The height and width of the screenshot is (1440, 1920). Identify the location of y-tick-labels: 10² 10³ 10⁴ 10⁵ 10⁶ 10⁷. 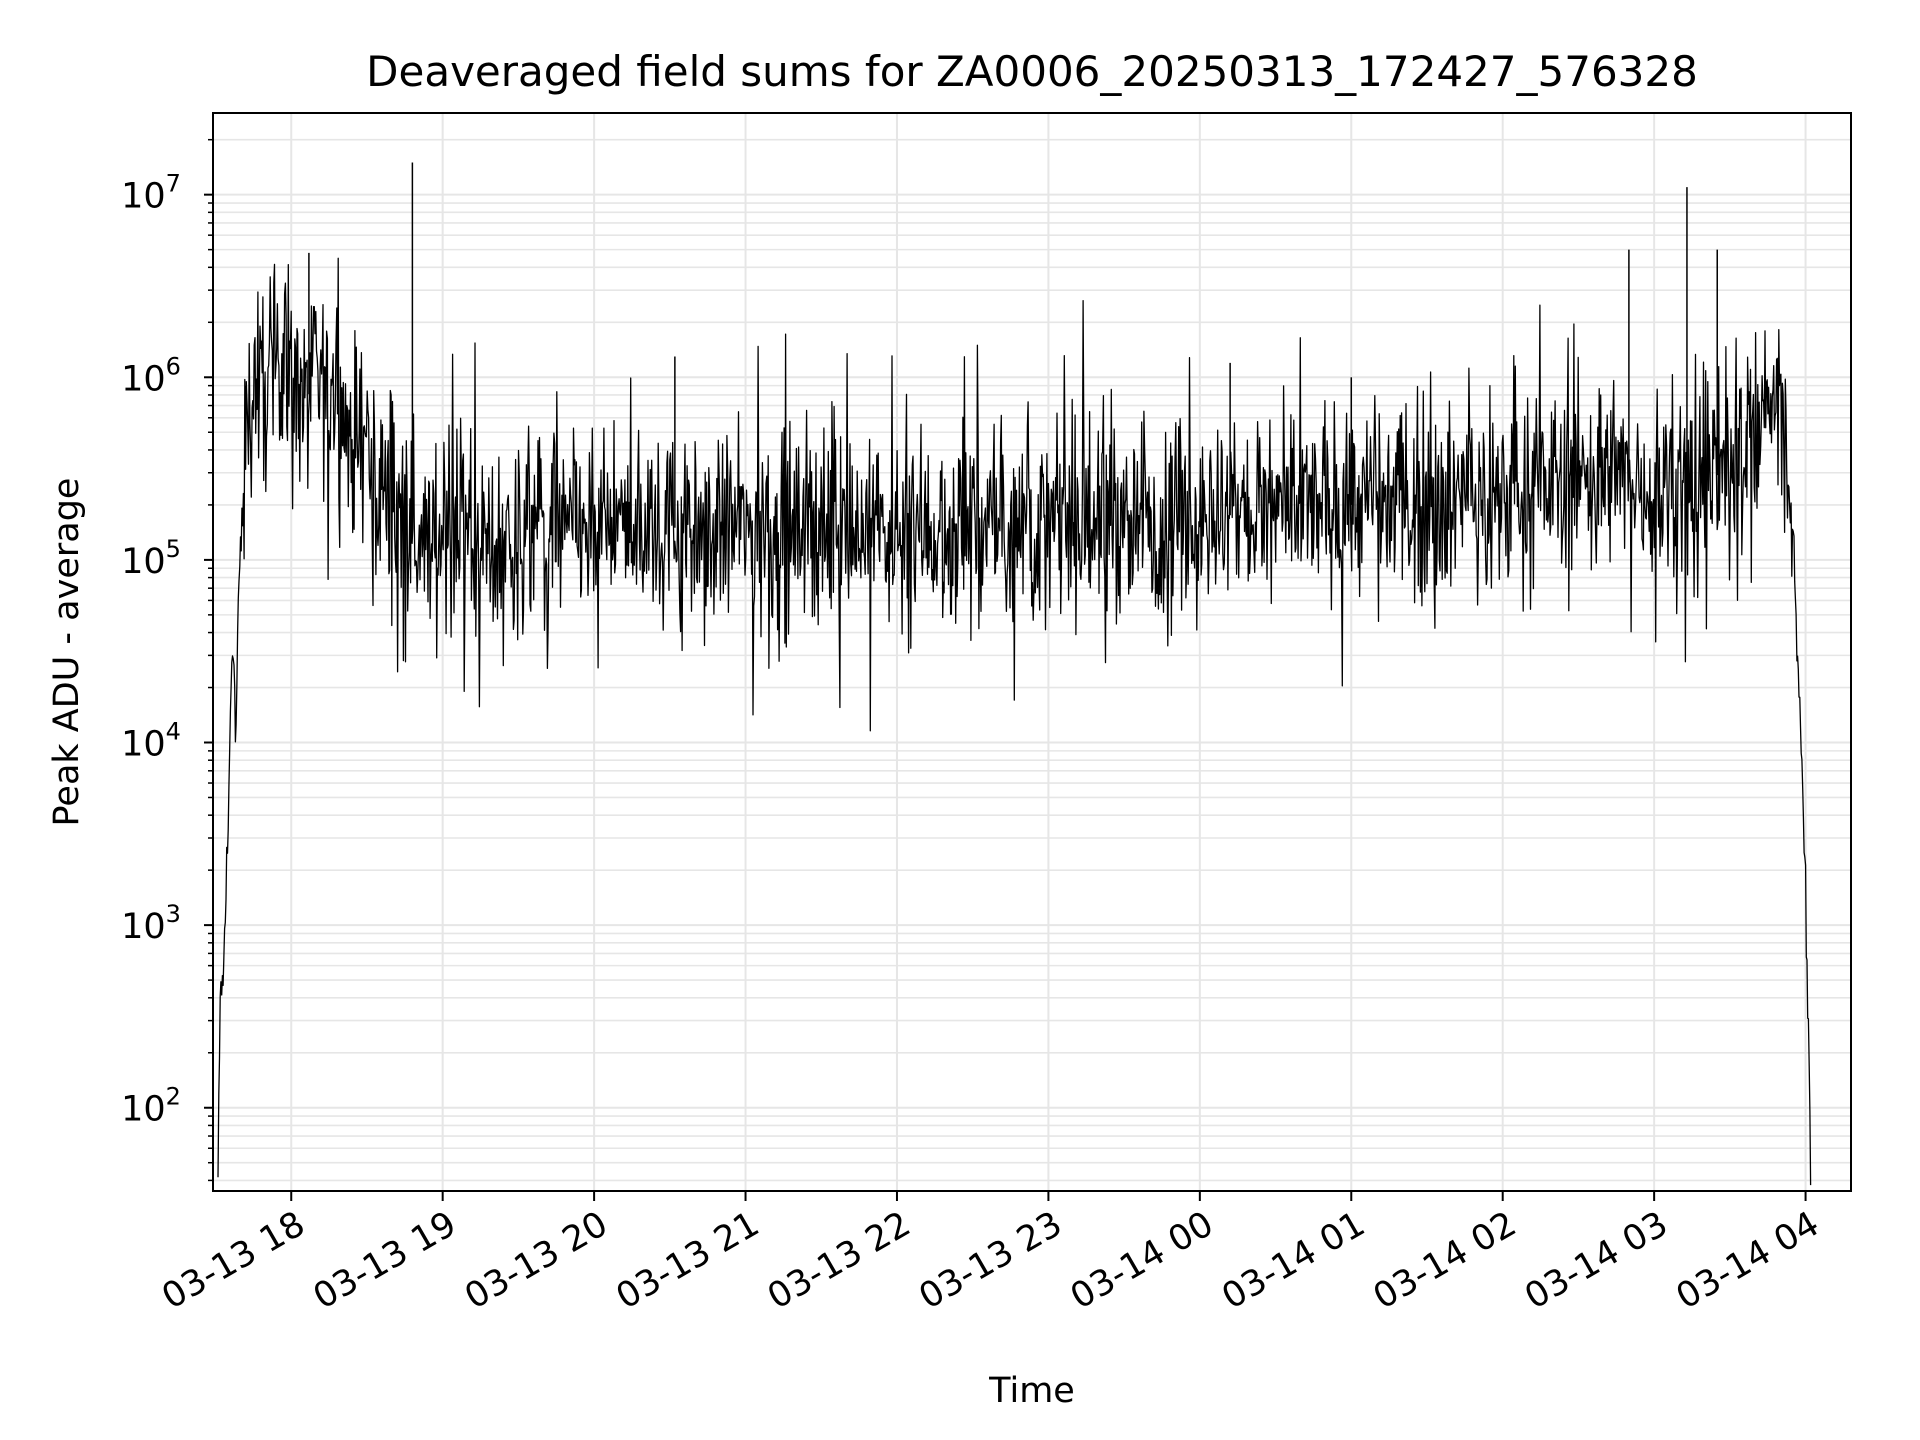
(151, 650).